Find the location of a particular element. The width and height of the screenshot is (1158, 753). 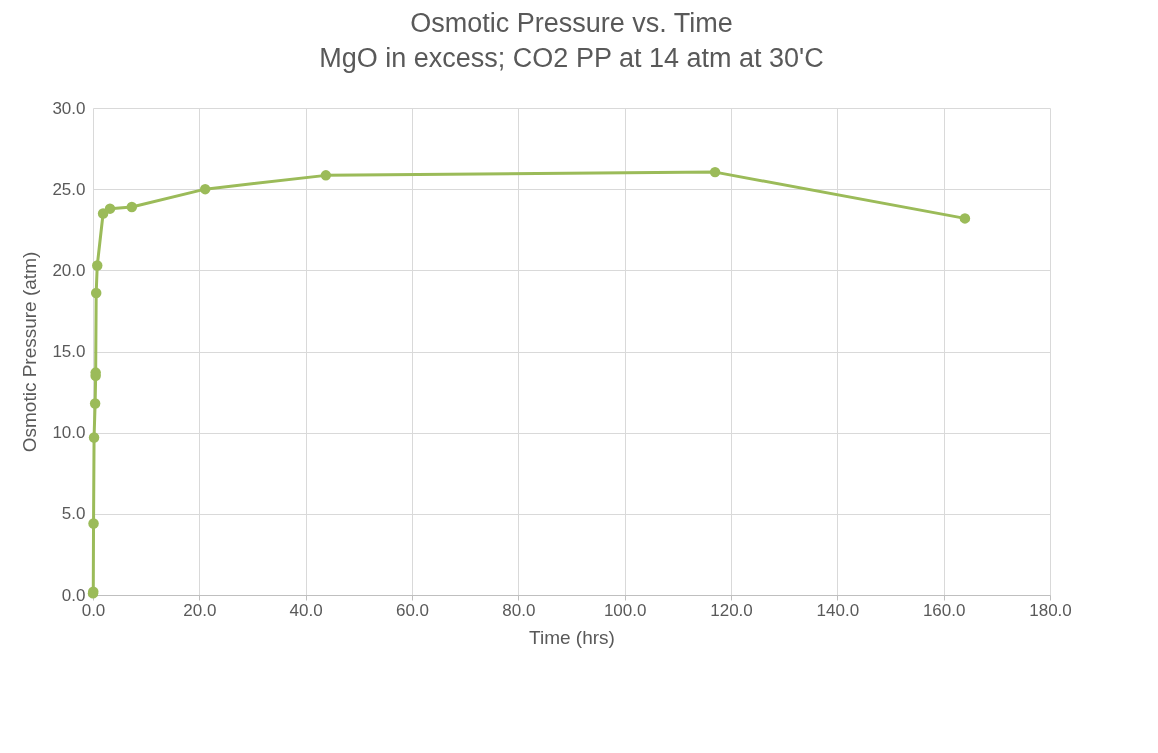

x-tick-label: 40.0 is located at coordinates (306, 610).